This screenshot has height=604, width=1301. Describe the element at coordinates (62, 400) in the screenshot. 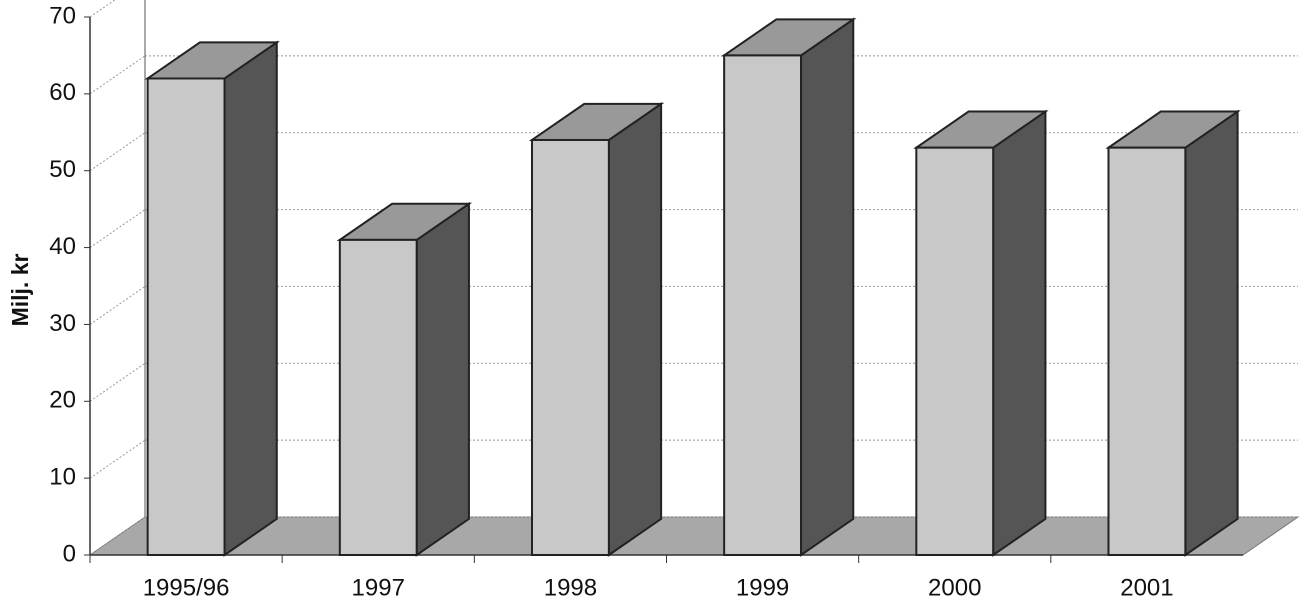

I see `y-tick-label: 20` at that location.